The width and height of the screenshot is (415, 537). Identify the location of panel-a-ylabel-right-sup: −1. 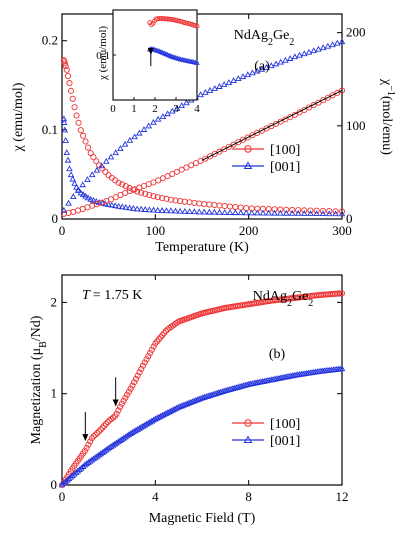
(391, 90).